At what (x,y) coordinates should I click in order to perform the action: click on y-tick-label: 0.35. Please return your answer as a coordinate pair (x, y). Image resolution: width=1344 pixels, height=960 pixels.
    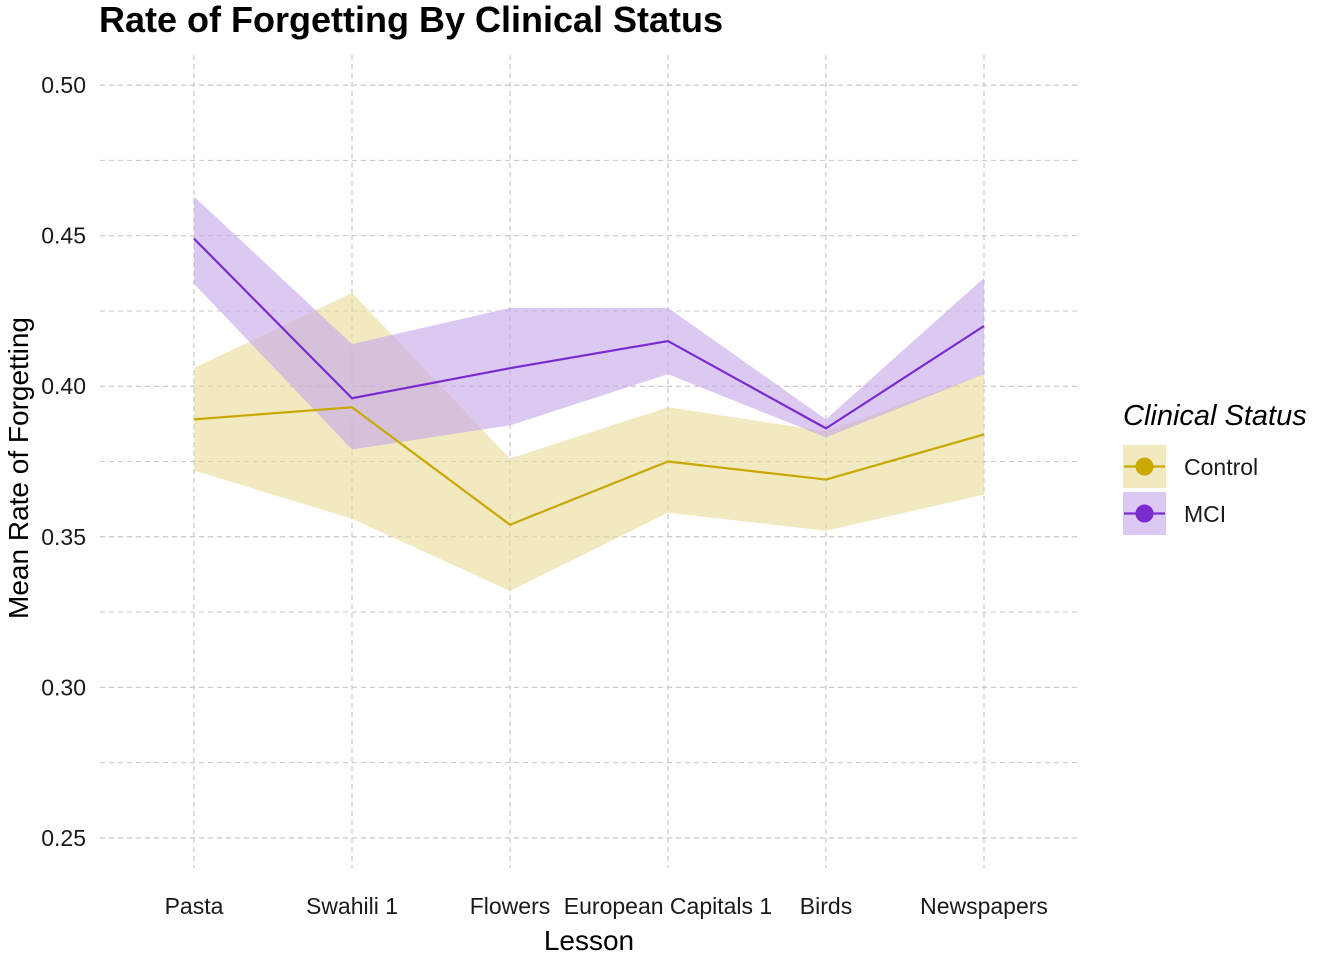
    Looking at the image, I should click on (63, 537).